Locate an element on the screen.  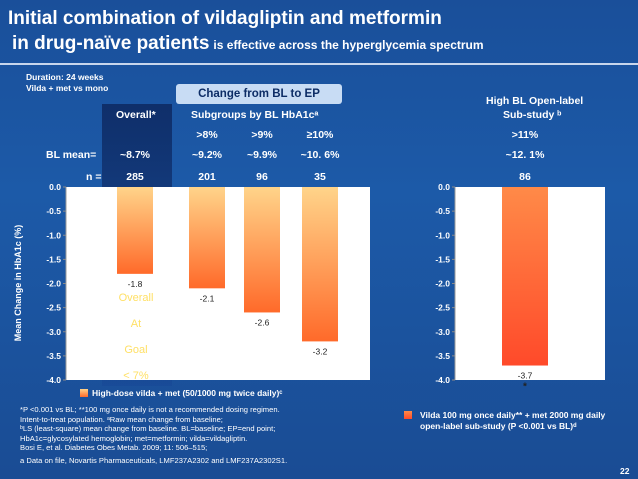
open-label-title: High BL Open-label is located at coordinates (535, 101).